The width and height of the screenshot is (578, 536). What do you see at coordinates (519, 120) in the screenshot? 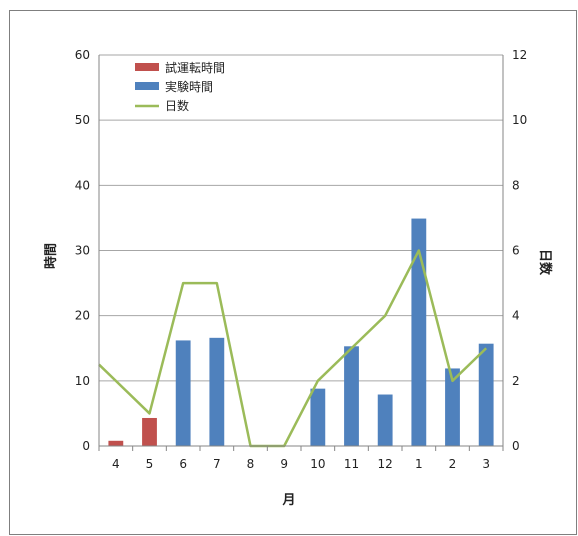
I see `y2-tick-label: 10` at bounding box center [519, 120].